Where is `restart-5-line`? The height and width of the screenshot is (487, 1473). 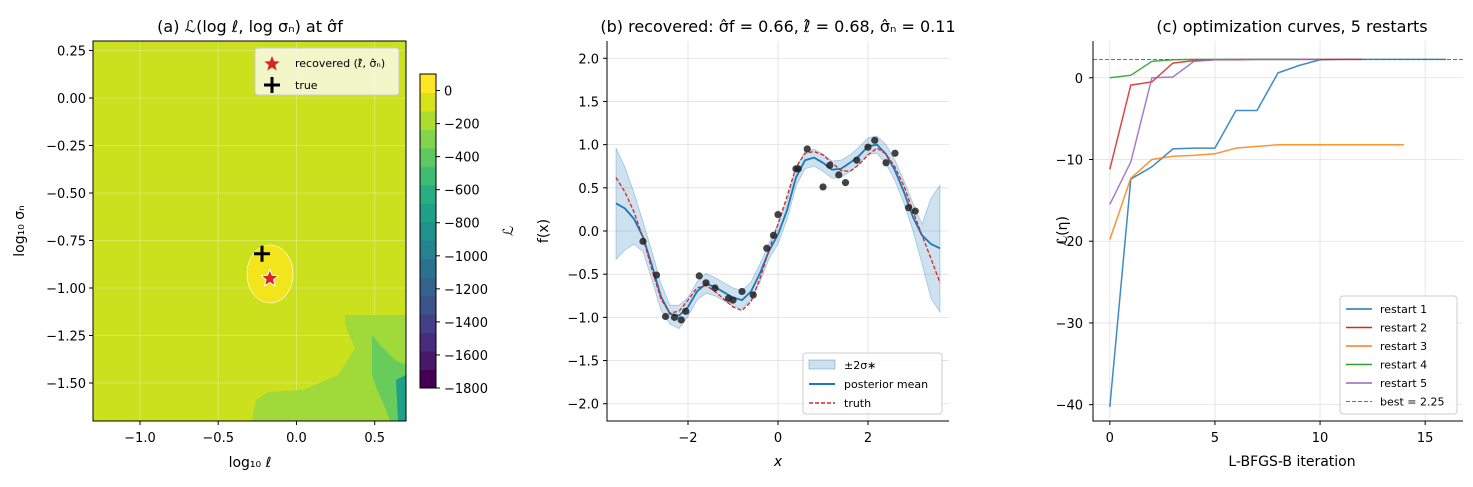 restart-5-line is located at coordinates (1214, 131).